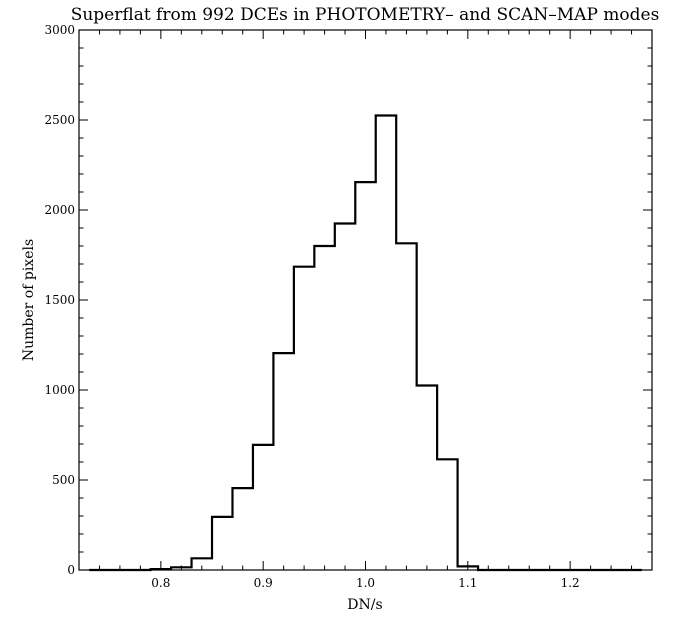 This screenshot has width=675, height=624. I want to click on y-tick-label: 500, so click(63, 480).